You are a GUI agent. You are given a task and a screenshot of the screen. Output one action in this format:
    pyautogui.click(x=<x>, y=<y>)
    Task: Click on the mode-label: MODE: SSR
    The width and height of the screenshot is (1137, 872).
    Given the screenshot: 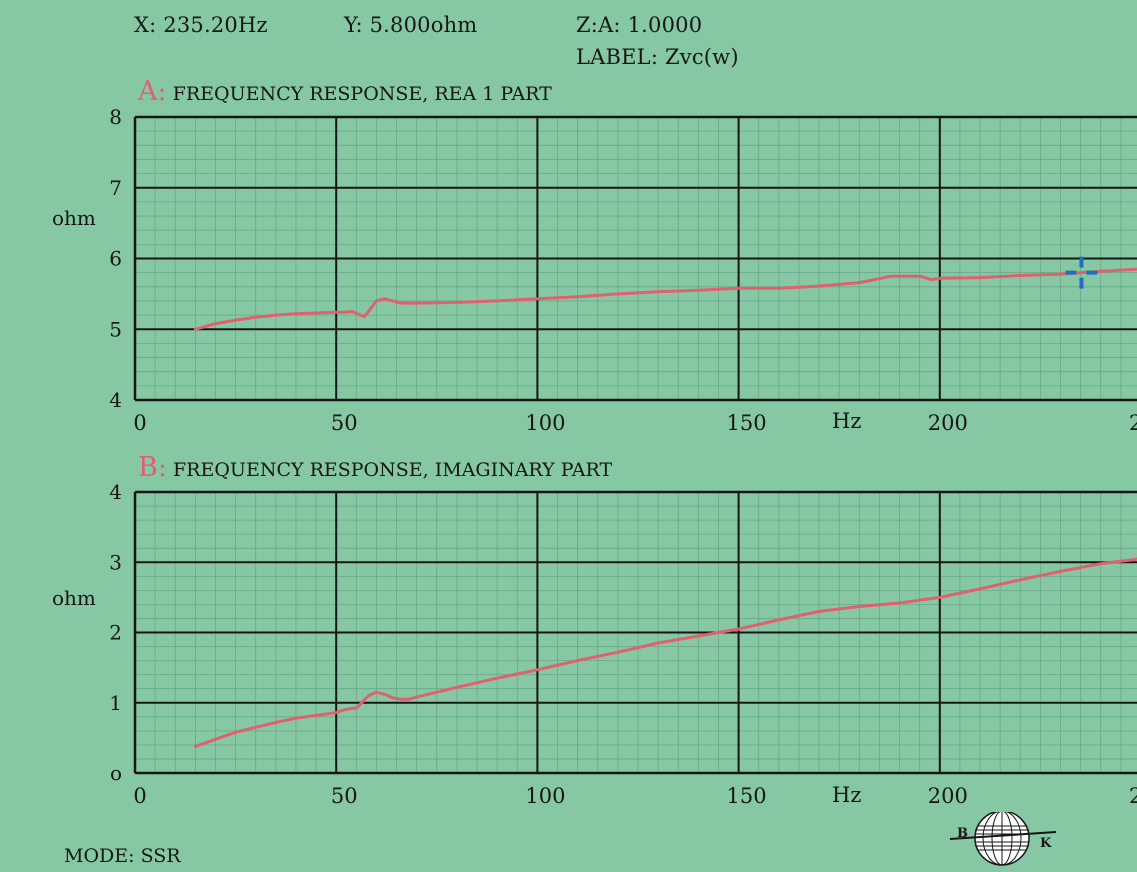 What is the action you would take?
    pyautogui.click(x=122, y=856)
    